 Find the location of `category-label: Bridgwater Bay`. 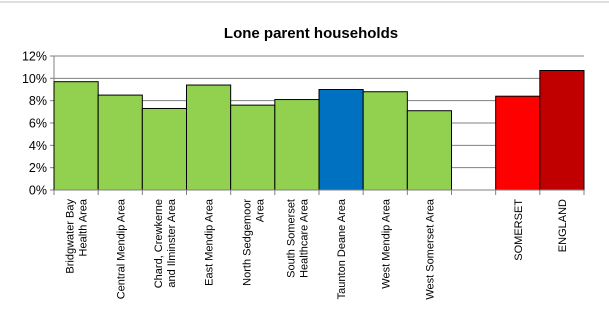

category-label: Bridgwater Bay is located at coordinates (71, 236).